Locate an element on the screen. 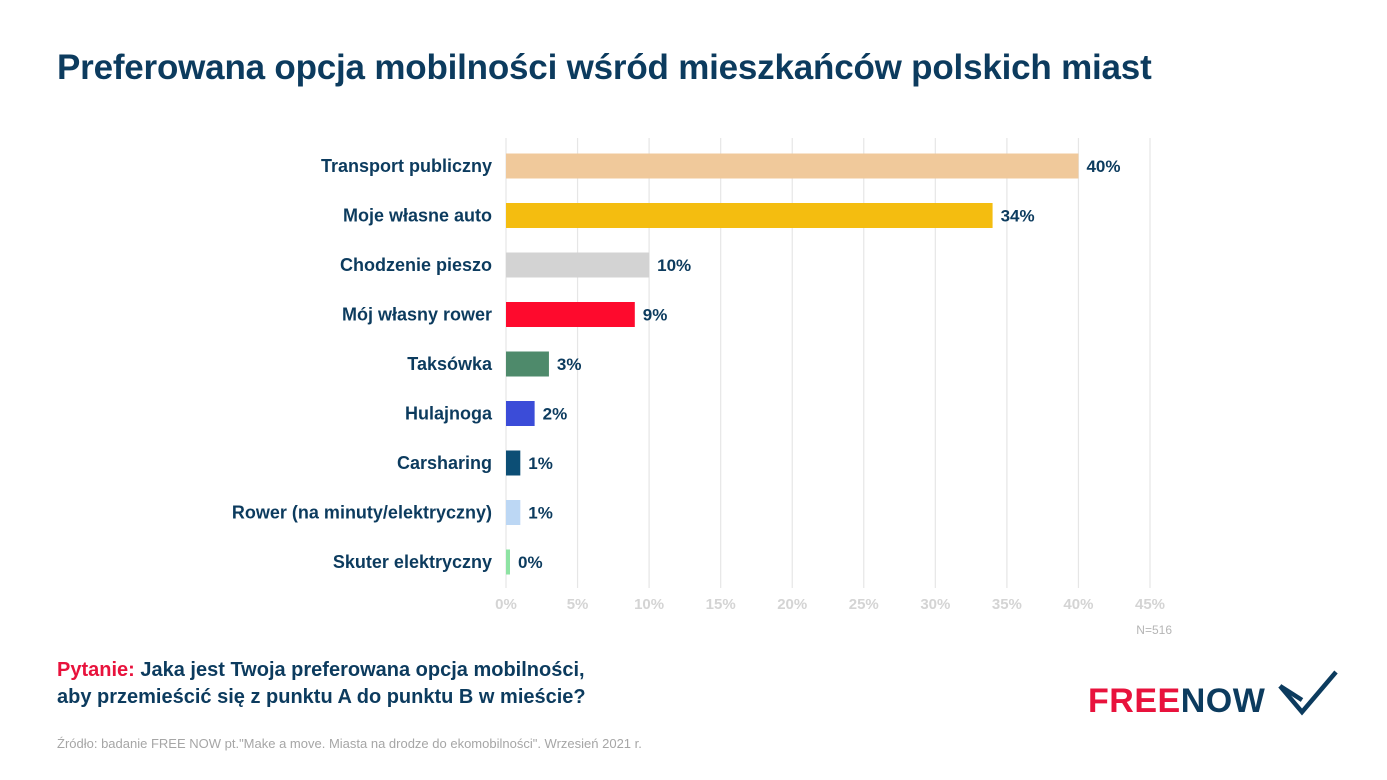  value-label: 10% is located at coordinates (674, 265).